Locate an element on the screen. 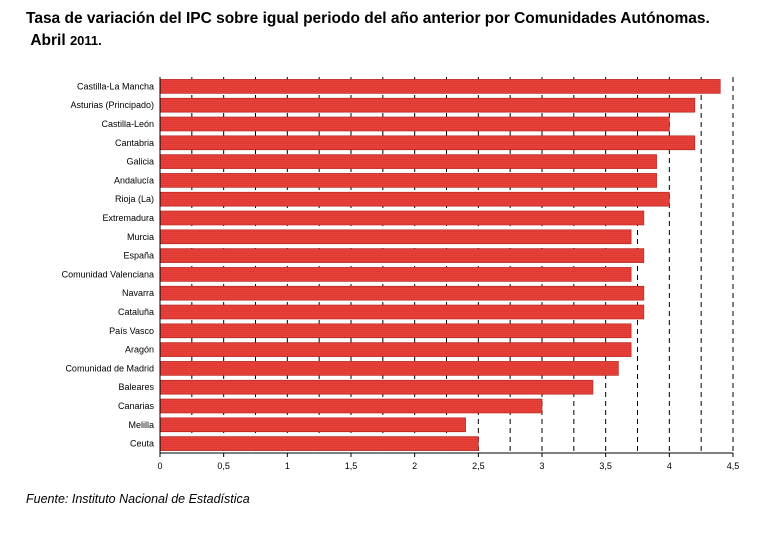 The width and height of the screenshot is (774, 536). category-label: Aragón is located at coordinates (139, 350).